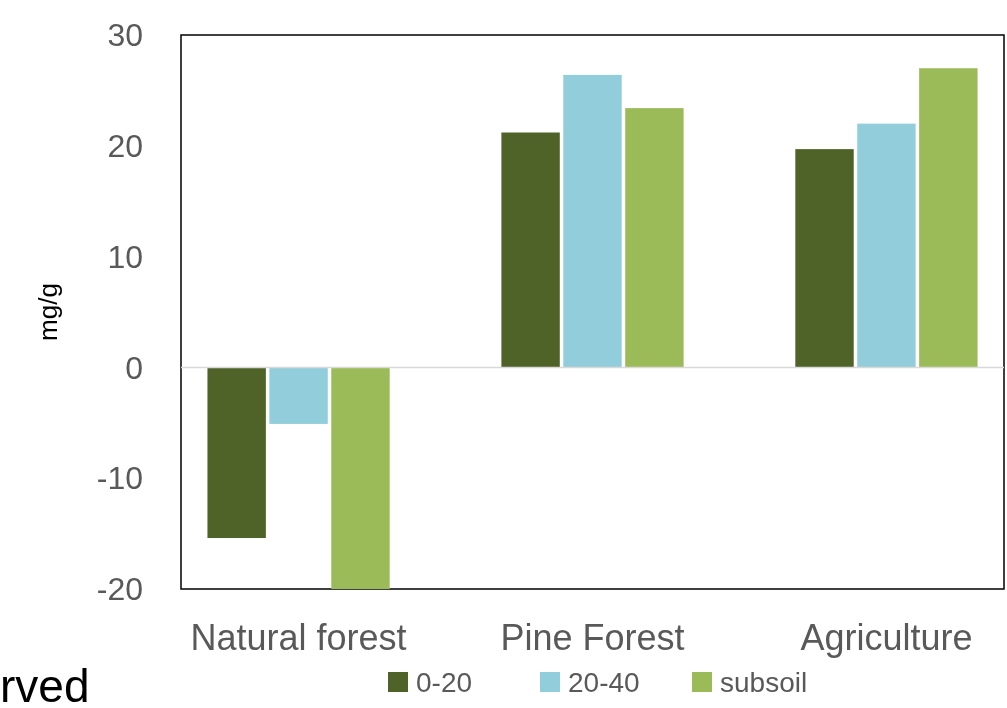 The height and width of the screenshot is (708, 1007). Describe the element at coordinates (119, 478) in the screenshot. I see `y-tick-label: -10` at that location.